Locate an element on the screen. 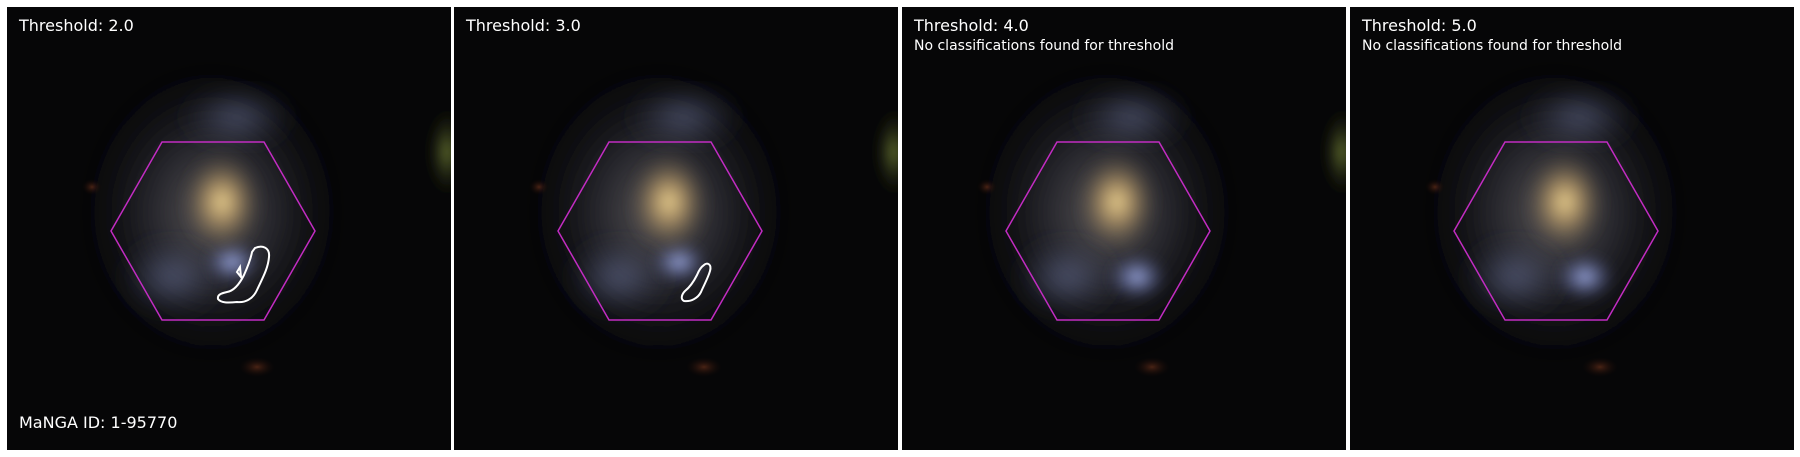 This screenshot has height=457, width=1800. threshold-title: Threshold: 2.0 is located at coordinates (76, 25).